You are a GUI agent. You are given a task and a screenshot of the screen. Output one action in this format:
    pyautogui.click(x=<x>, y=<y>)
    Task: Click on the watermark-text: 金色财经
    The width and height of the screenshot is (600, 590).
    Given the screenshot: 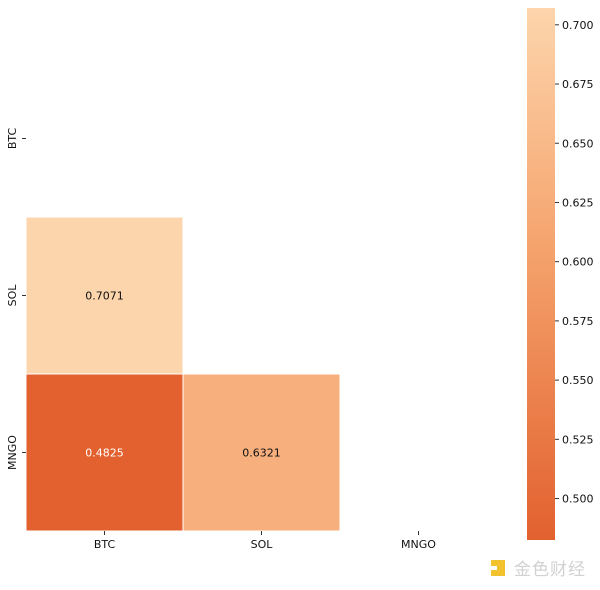 What is the action you would take?
    pyautogui.click(x=550, y=570)
    